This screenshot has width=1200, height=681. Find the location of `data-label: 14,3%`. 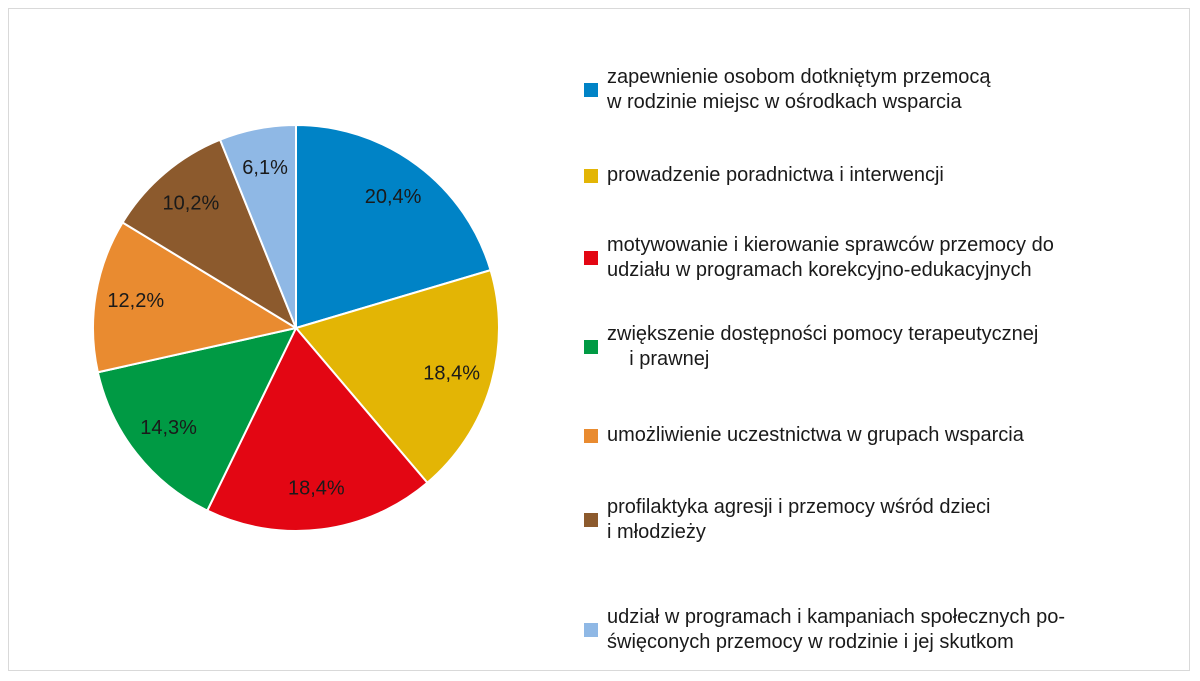

data-label: 14,3% is located at coordinates (168, 428).